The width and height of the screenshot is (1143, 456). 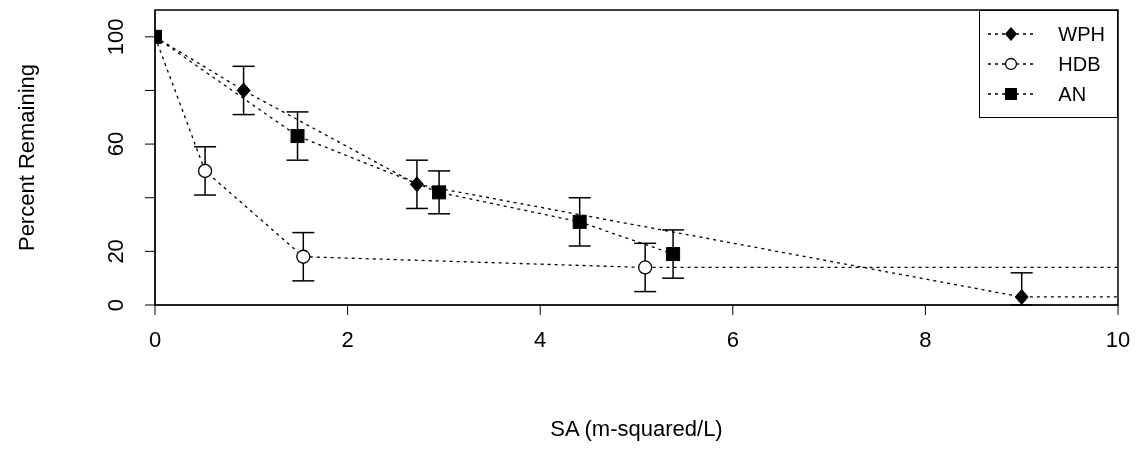 What do you see at coordinates (732, 339) in the screenshot?
I see `x-tick-label: 6` at bounding box center [732, 339].